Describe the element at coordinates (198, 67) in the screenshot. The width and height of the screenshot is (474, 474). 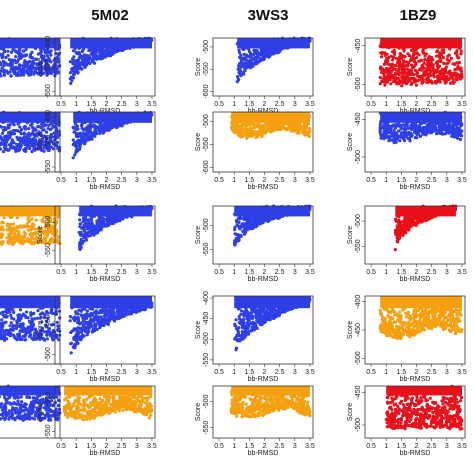
I see `y-axis-label: Score` at that location.